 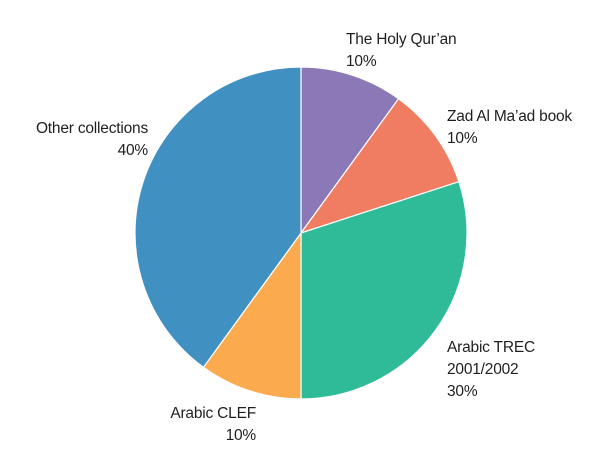 What do you see at coordinates (350, 150) in the screenshot?
I see `pie-slice-holy-quran` at bounding box center [350, 150].